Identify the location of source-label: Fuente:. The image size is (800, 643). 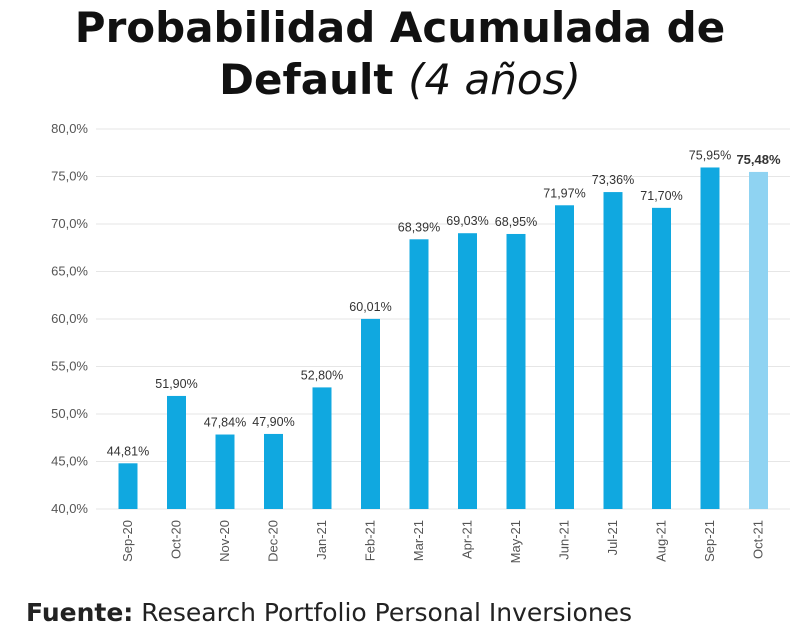
(80, 612).